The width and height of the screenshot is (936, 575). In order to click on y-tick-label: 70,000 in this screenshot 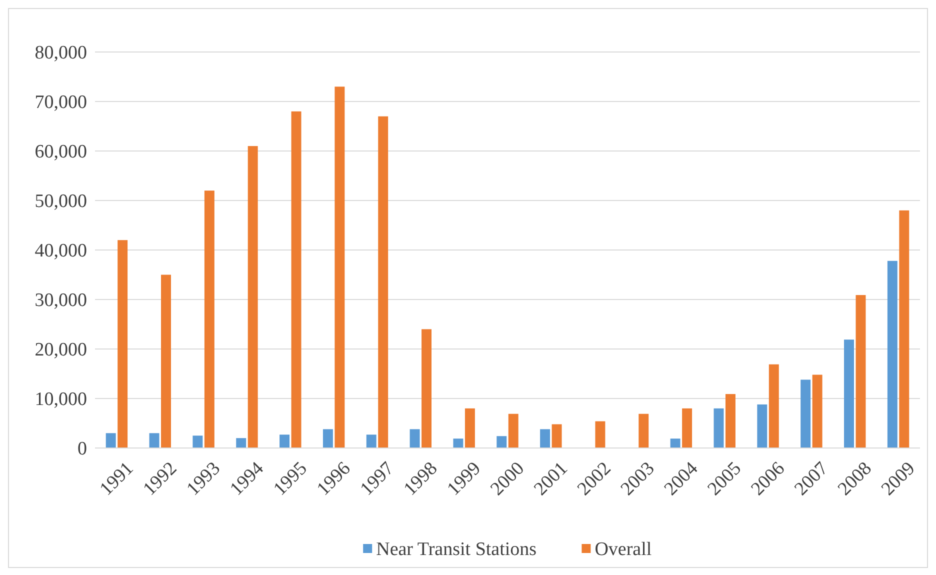, I will do `click(60, 103)`.